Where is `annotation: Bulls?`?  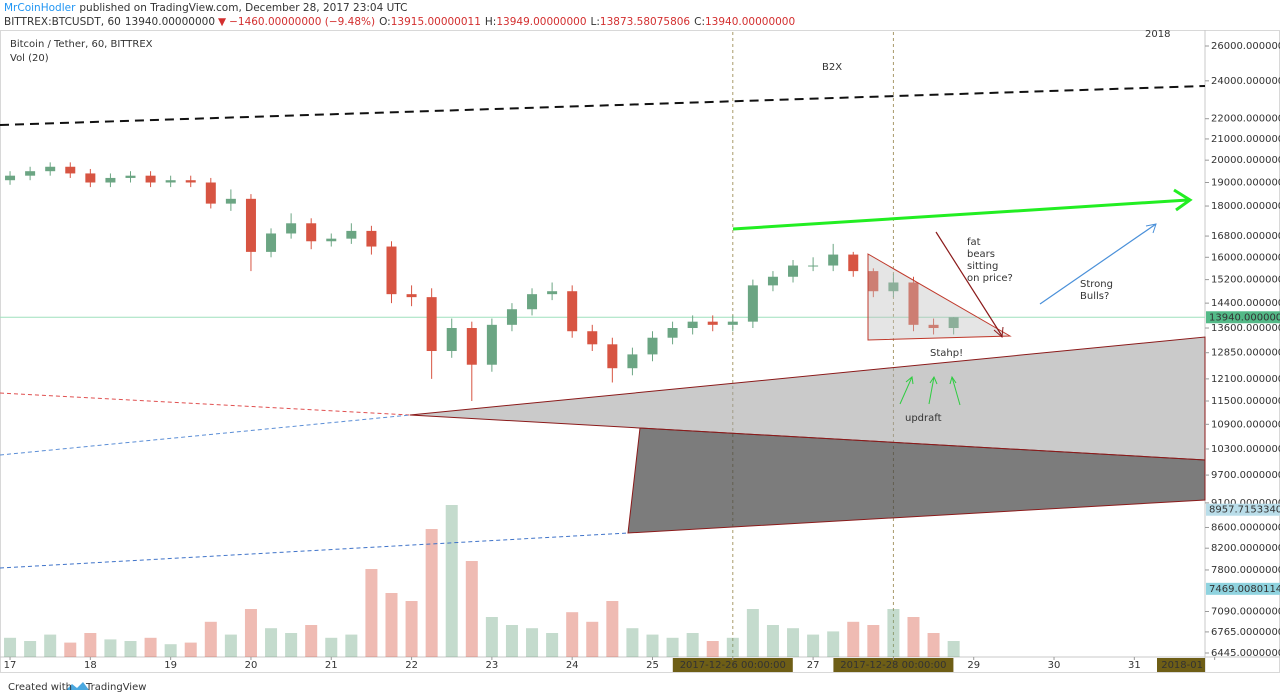 annotation: Bulls? is located at coordinates (1094, 296).